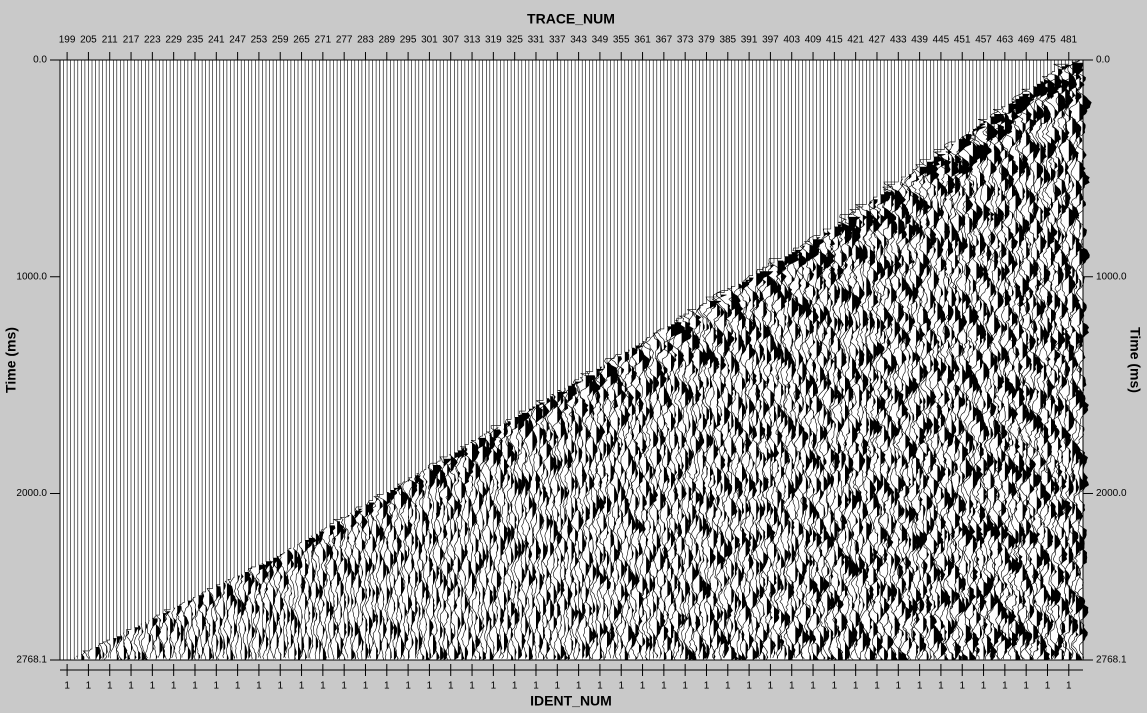 This screenshot has width=1147, height=713. What do you see at coordinates (578, 40) in the screenshot?
I see `top-tick-label: 343` at bounding box center [578, 40].